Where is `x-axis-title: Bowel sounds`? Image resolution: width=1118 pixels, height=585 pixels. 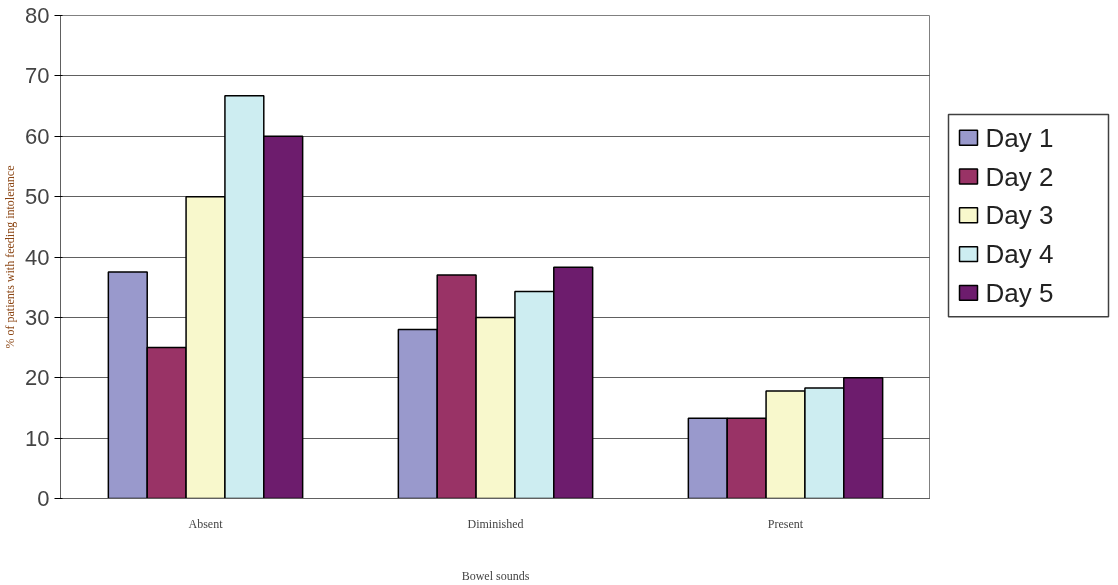 x-axis-title: Bowel sounds is located at coordinates (495, 575).